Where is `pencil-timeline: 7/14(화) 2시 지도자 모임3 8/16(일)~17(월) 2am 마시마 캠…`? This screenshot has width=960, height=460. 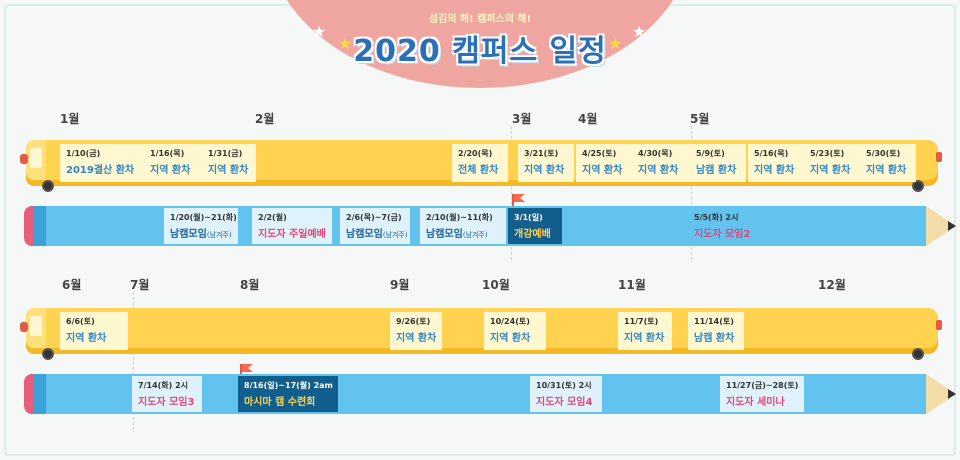 pencil-timeline: 7/14(화) 2시 지도자 모임3 8/16(일)~17(월) 2am 마시마 캠… is located at coordinates (490, 394).